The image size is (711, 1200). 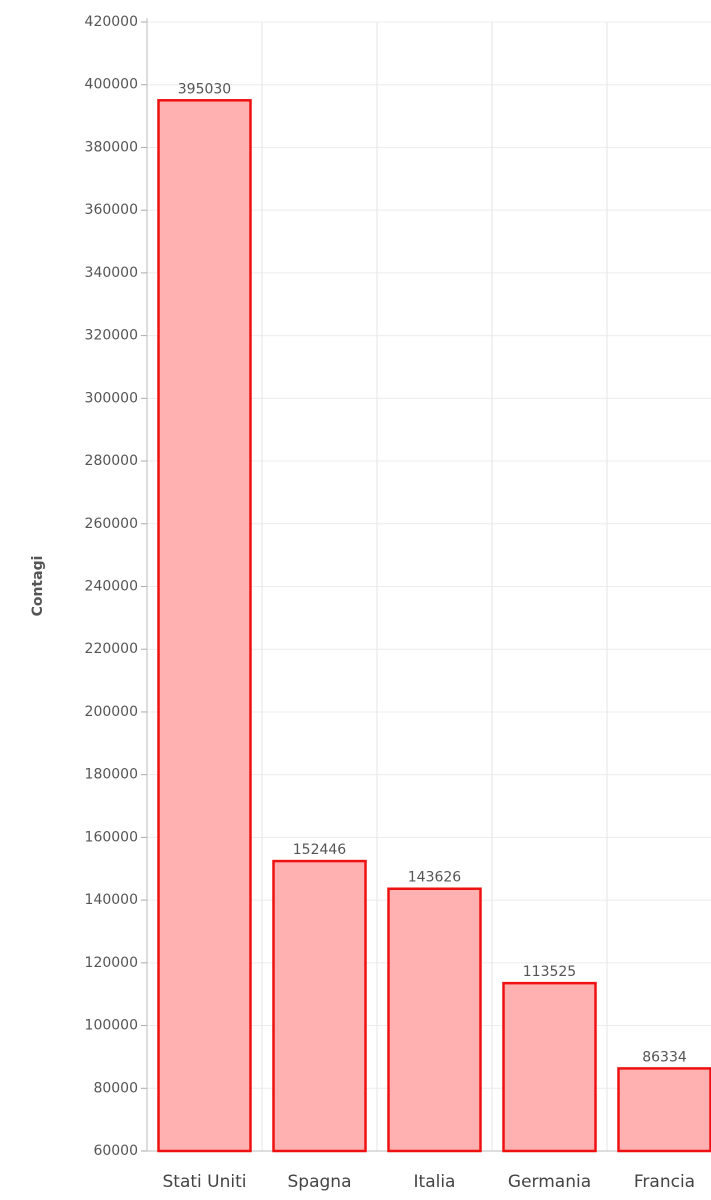 What do you see at coordinates (205, 1182) in the screenshot?
I see `x-tick-label: Stati Uniti` at bounding box center [205, 1182].